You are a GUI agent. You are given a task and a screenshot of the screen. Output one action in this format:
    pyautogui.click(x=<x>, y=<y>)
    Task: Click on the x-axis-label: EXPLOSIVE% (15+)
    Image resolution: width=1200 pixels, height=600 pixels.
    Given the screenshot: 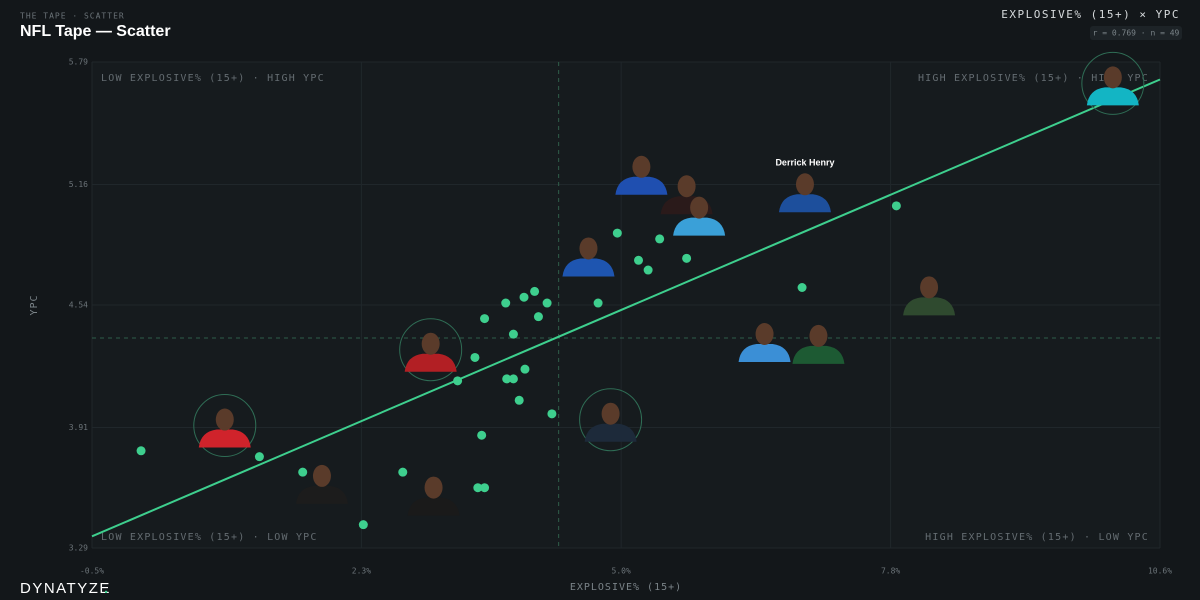 What is the action you would take?
    pyautogui.click(x=626, y=587)
    